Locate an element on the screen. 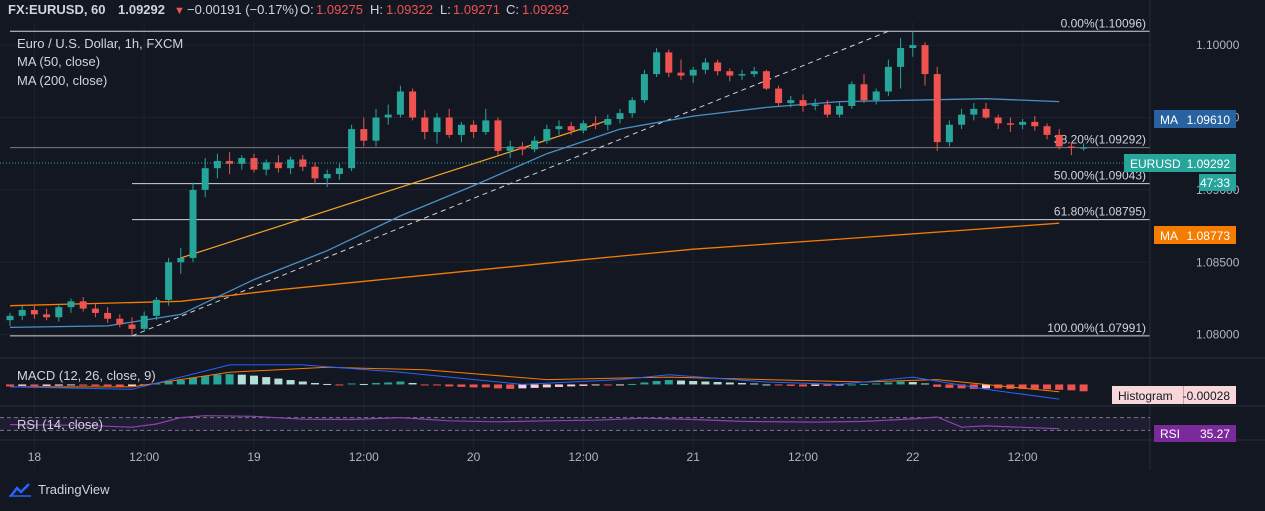  tradingview-logo: TradingView is located at coordinates (59, 489).